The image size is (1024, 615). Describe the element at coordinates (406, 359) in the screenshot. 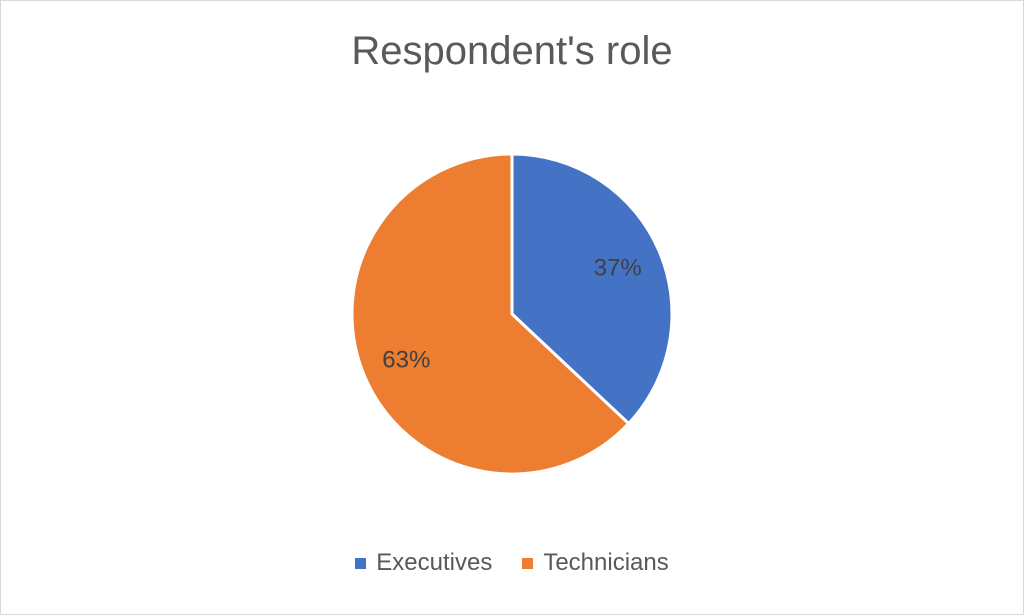

I see `pie-label-technicians: 63%` at that location.